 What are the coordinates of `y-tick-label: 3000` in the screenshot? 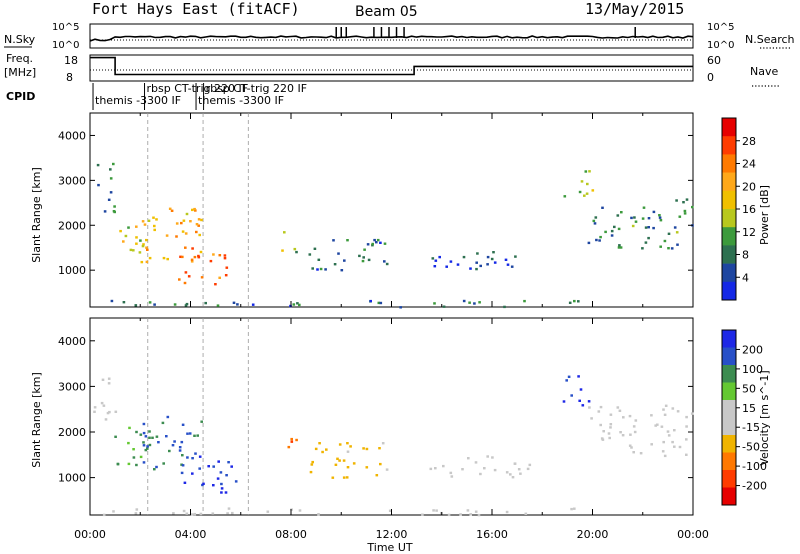 It's located at (72, 386).